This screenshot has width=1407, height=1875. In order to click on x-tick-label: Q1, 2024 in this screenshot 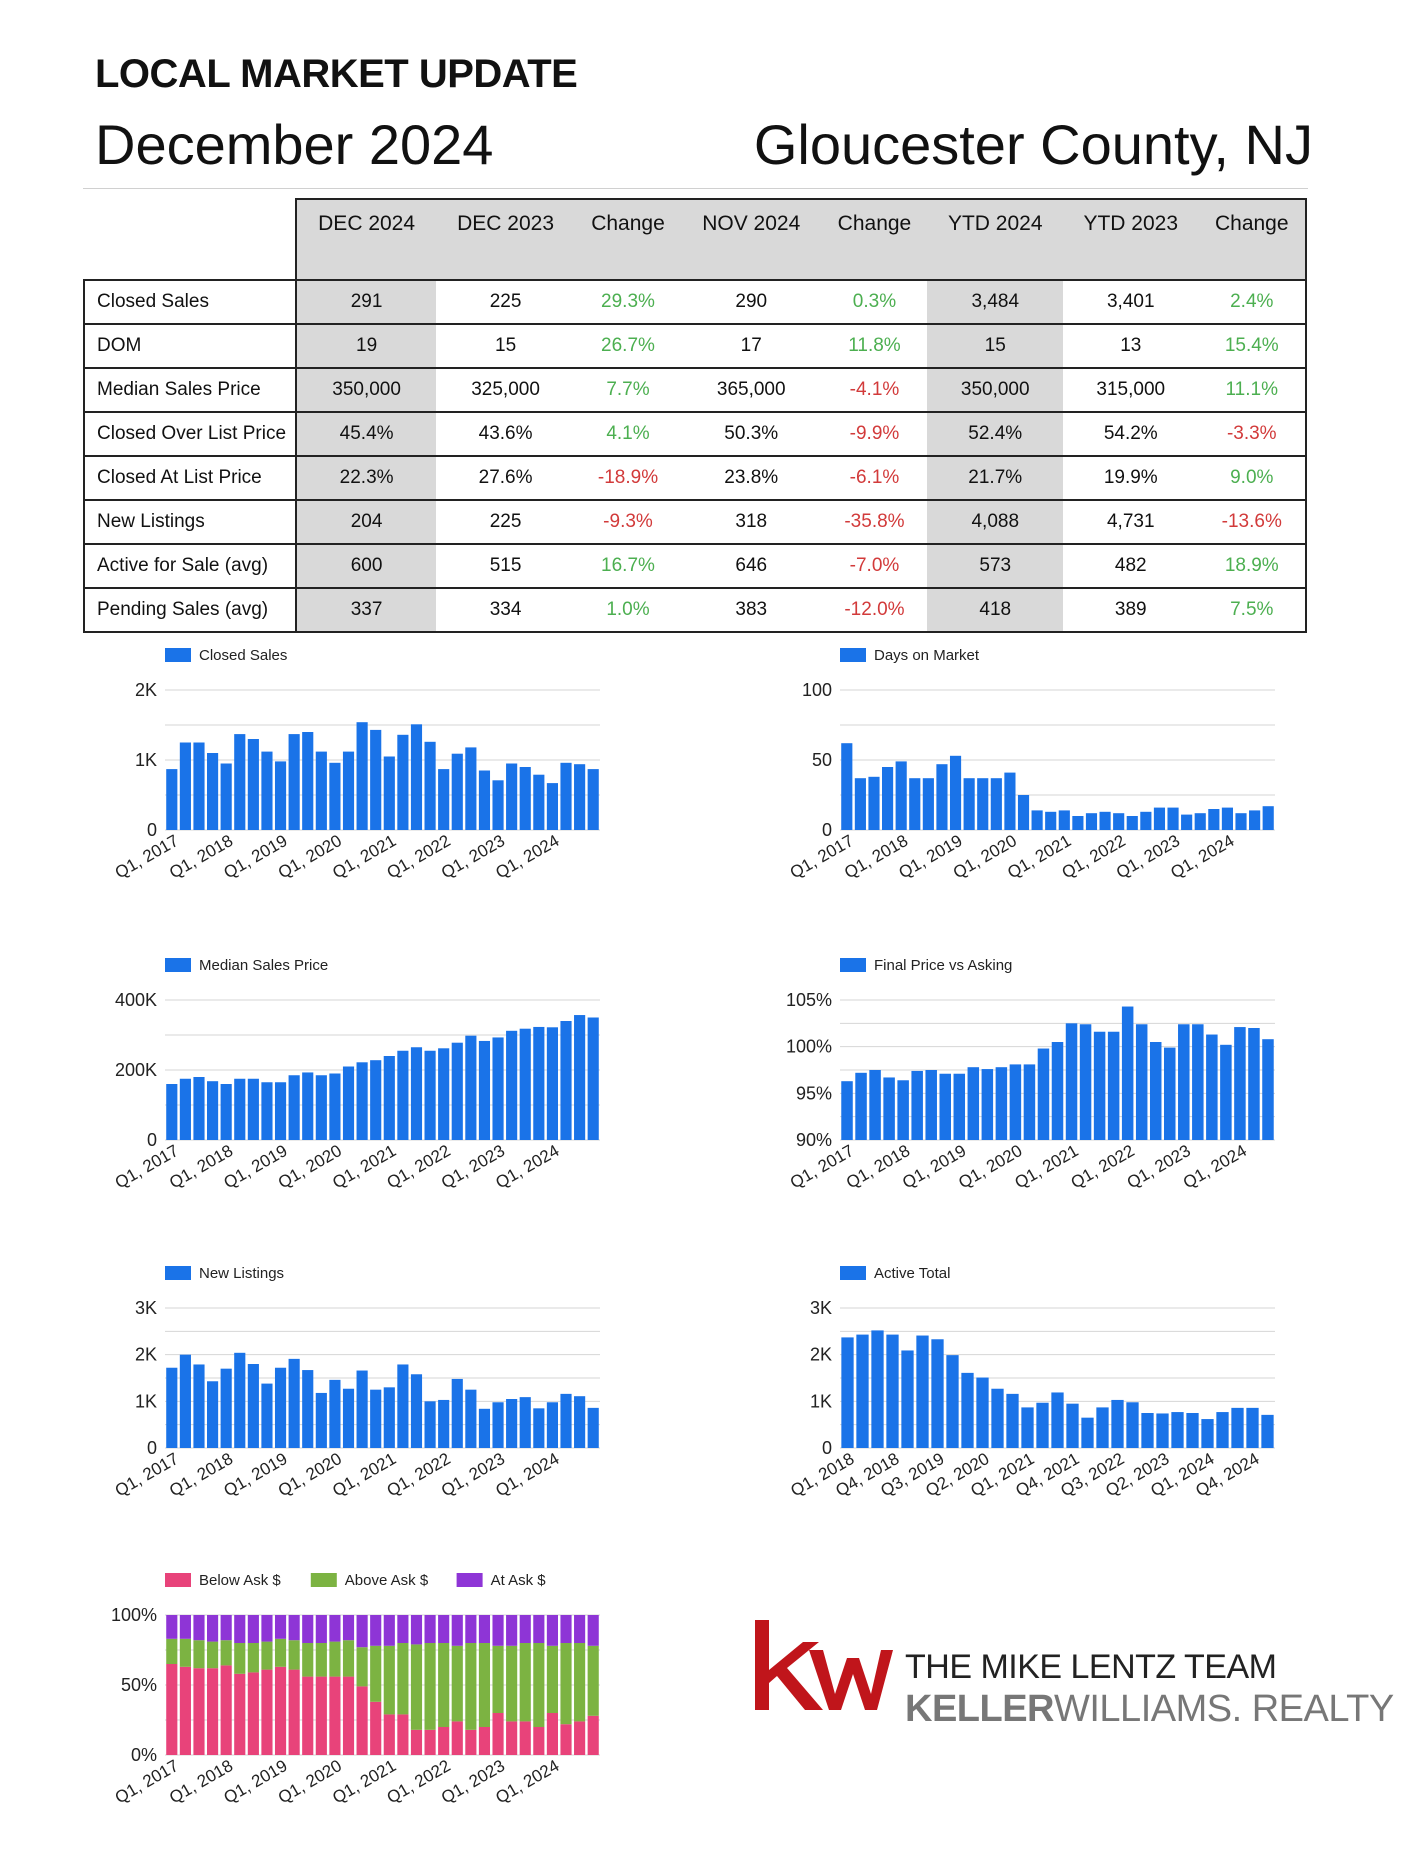, I will do `click(1215, 1166)`.